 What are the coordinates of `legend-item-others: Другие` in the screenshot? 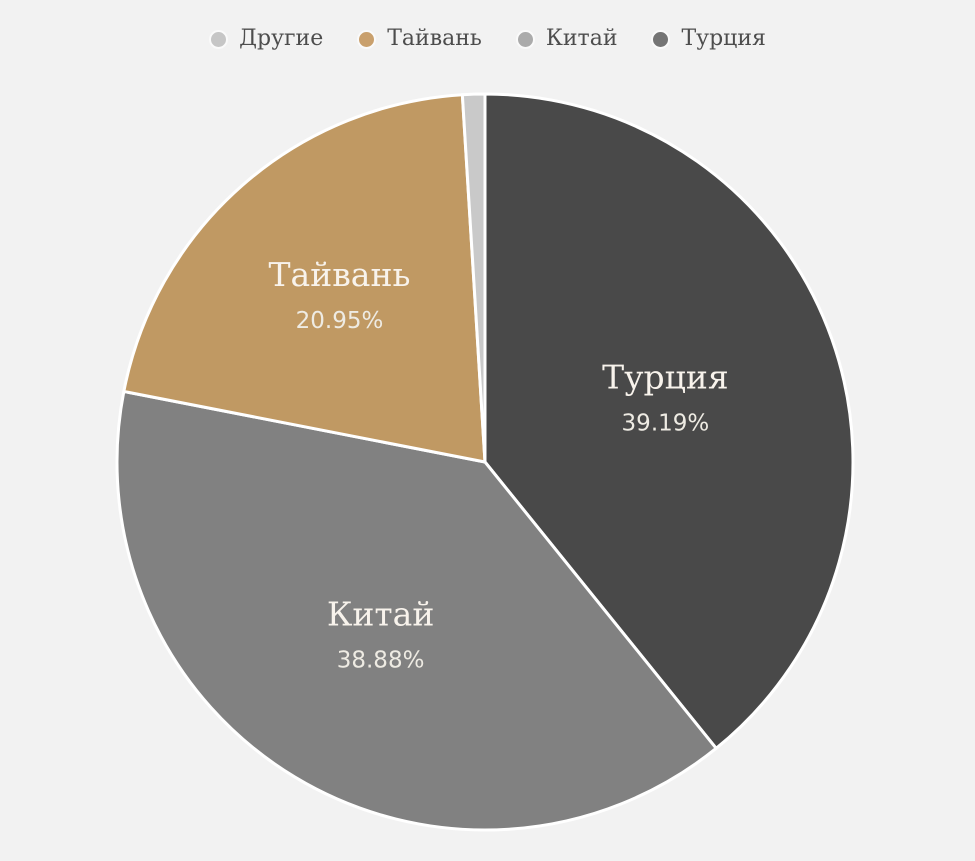 It's located at (266, 39).